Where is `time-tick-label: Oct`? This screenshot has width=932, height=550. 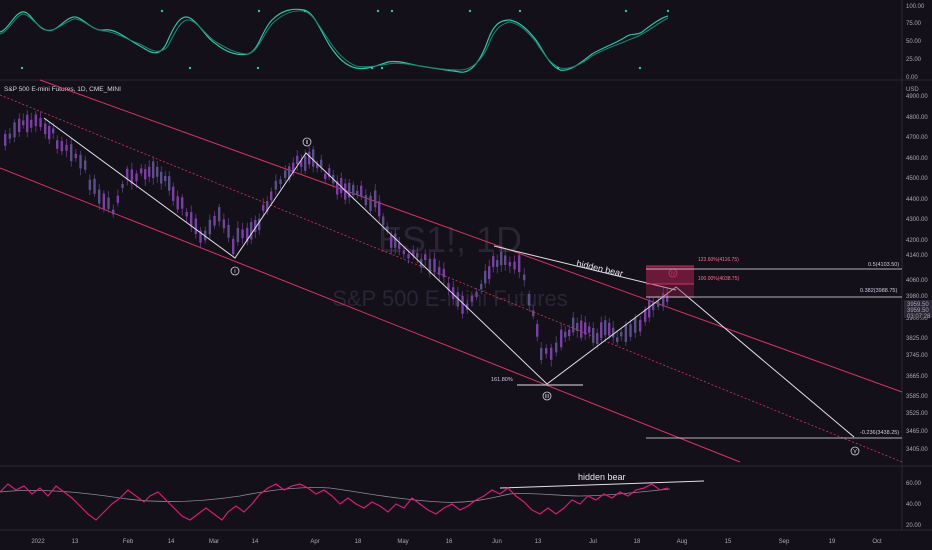
time-tick-label: Oct is located at coordinates (877, 542).